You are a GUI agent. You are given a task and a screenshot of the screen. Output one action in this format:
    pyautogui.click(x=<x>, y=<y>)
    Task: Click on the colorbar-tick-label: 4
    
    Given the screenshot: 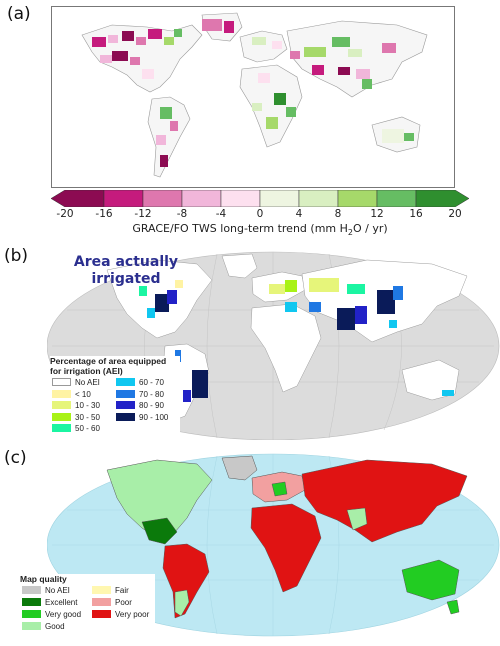 What is the action you would take?
    pyautogui.click(x=299, y=214)
    